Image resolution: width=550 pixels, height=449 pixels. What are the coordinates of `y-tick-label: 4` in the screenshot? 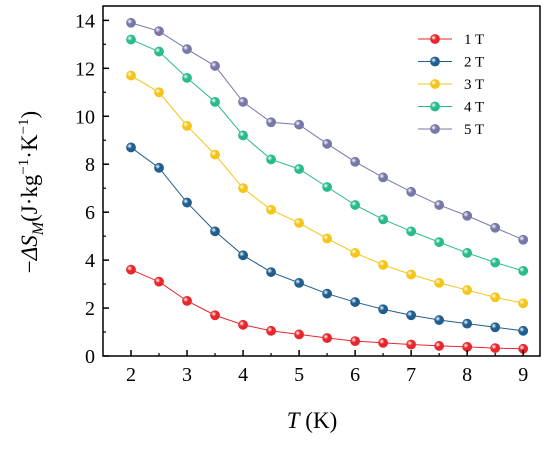 It's located at (90, 261).